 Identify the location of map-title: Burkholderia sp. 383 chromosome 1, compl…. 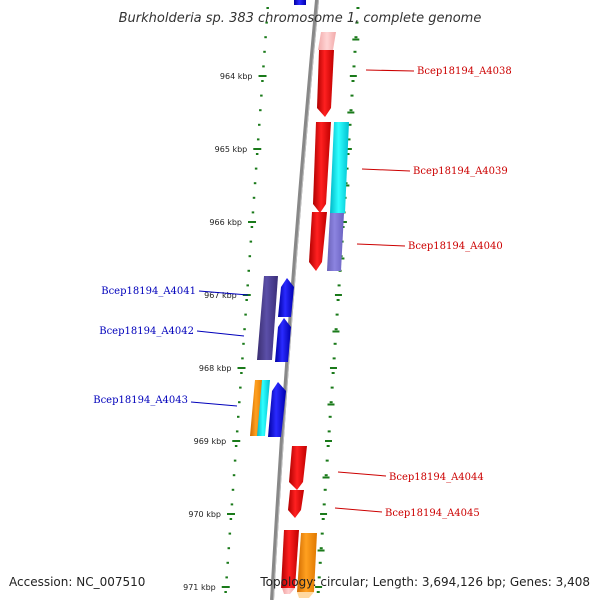
(300, 18).